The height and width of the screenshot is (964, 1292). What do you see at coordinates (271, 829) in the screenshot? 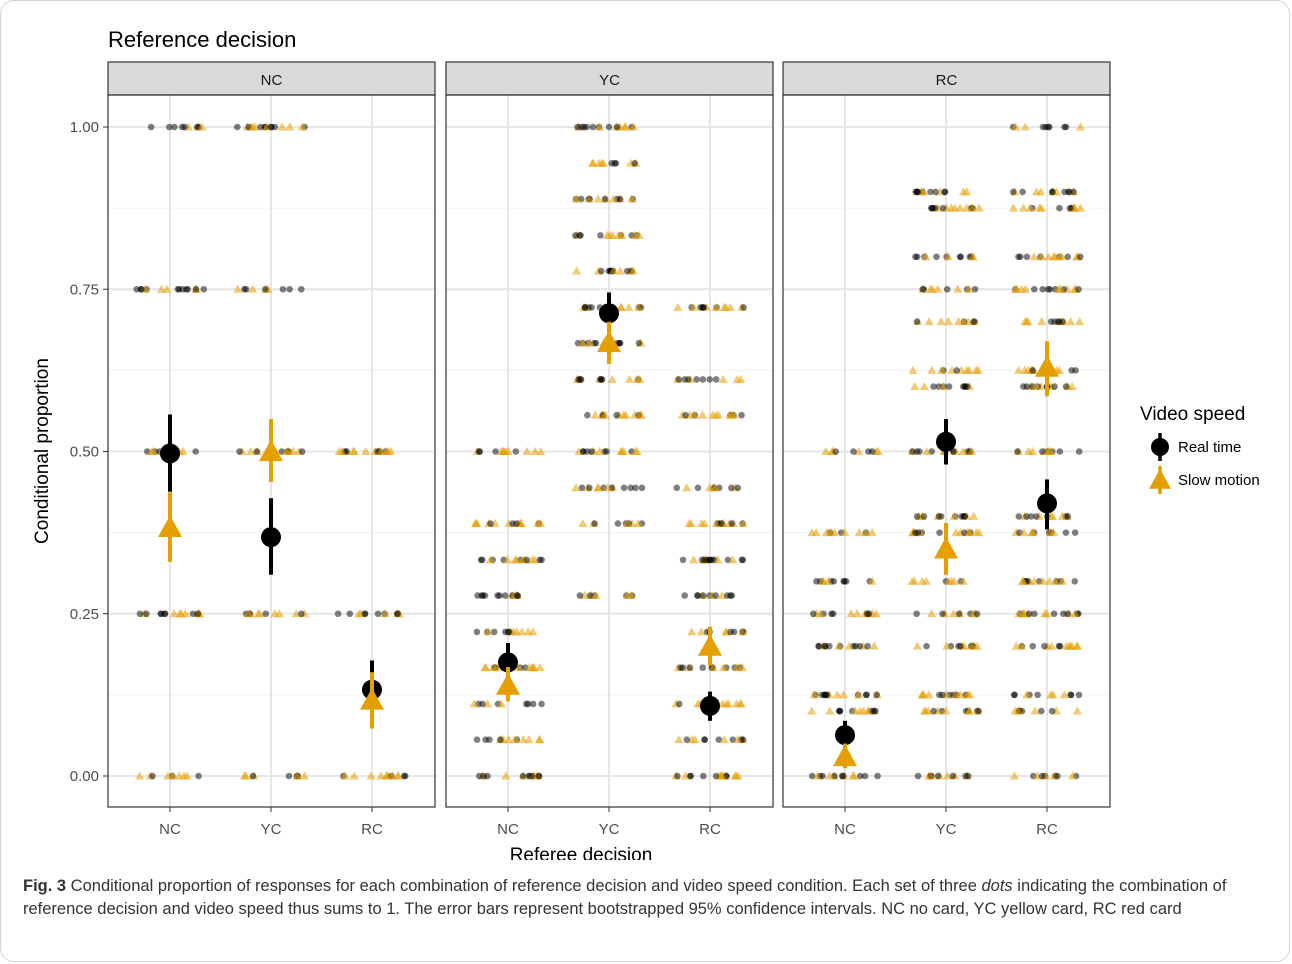
I see `x-tick-label: YC` at bounding box center [271, 829].